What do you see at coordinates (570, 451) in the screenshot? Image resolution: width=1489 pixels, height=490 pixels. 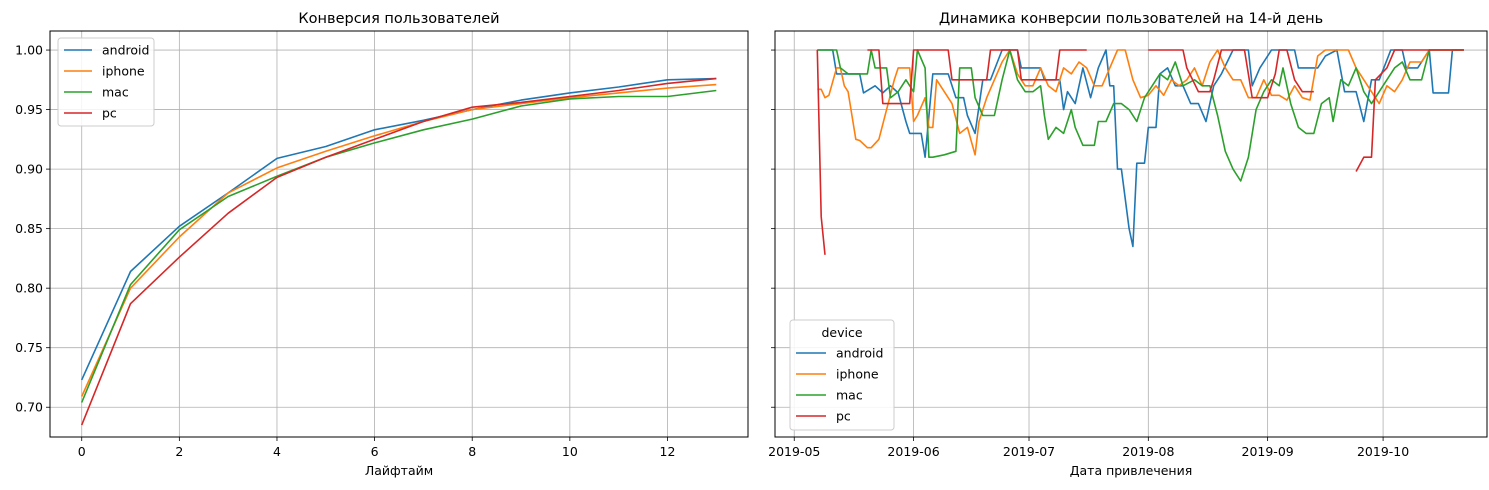 I see `x-tick-label: 10` at bounding box center [570, 451].